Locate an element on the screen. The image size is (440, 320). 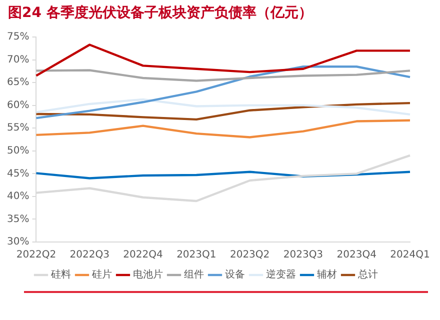
legend-label: 辅材 is located at coordinates (327, 274).